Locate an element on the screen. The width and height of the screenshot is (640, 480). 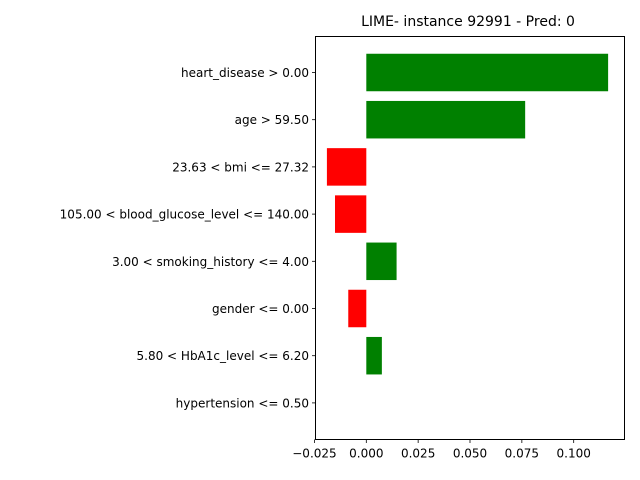
y-tick-label: age > 59.50 is located at coordinates (272, 120).